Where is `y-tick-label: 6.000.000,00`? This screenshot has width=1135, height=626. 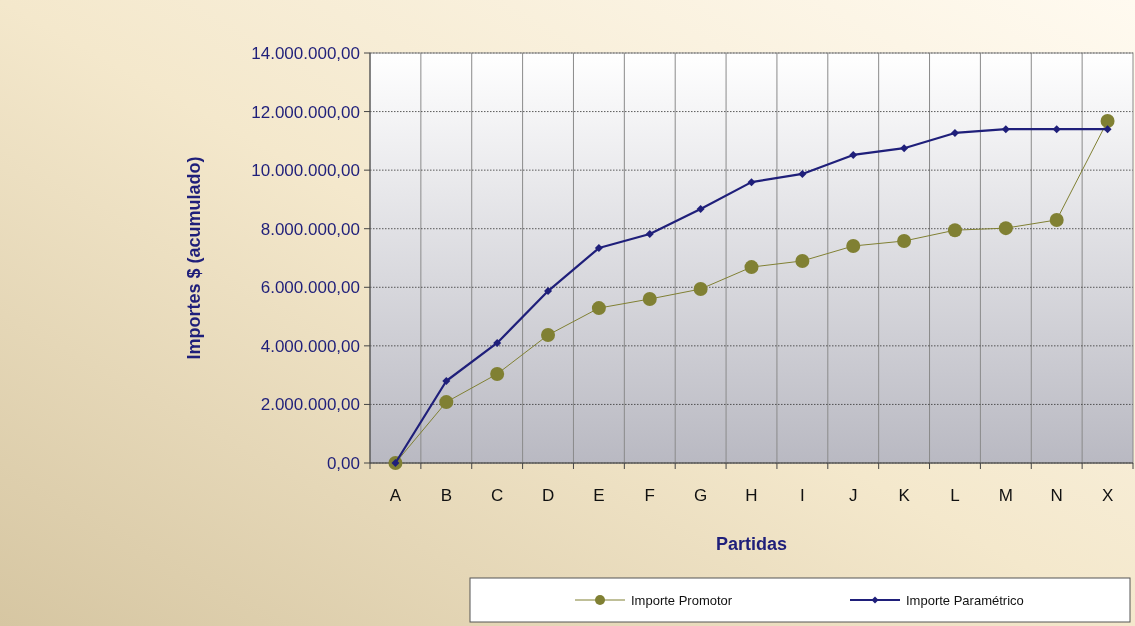 y-tick-label: 6.000.000,00 is located at coordinates (310, 288).